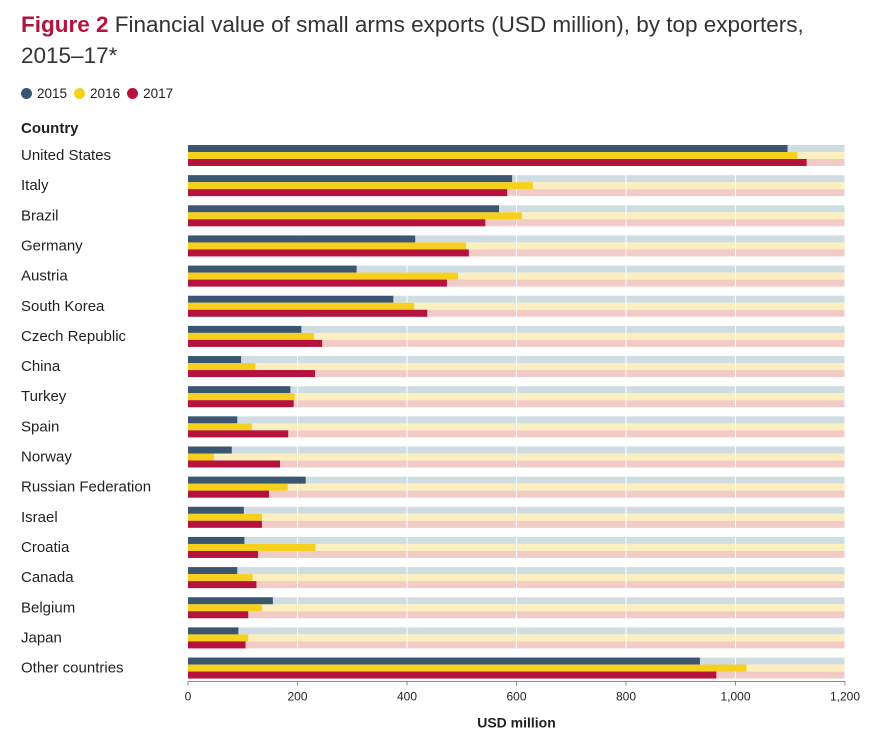 The image size is (880, 752). Describe the element at coordinates (35, 185) in the screenshot. I see `category-label-italy: Italy` at that location.